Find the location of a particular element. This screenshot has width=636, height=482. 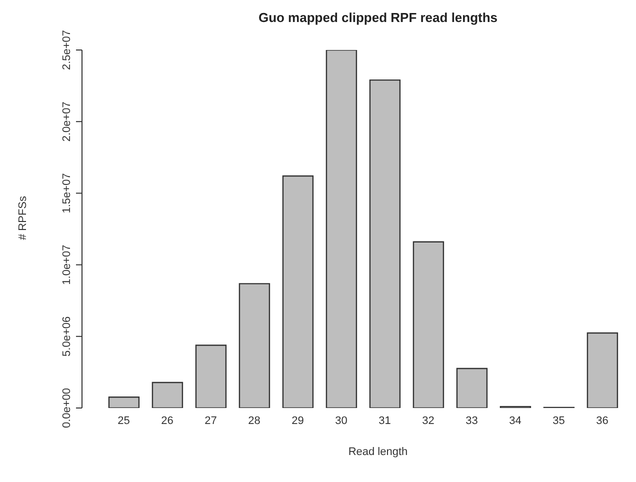

y-tick-label: 2.5e+07 is located at coordinates (67, 50).